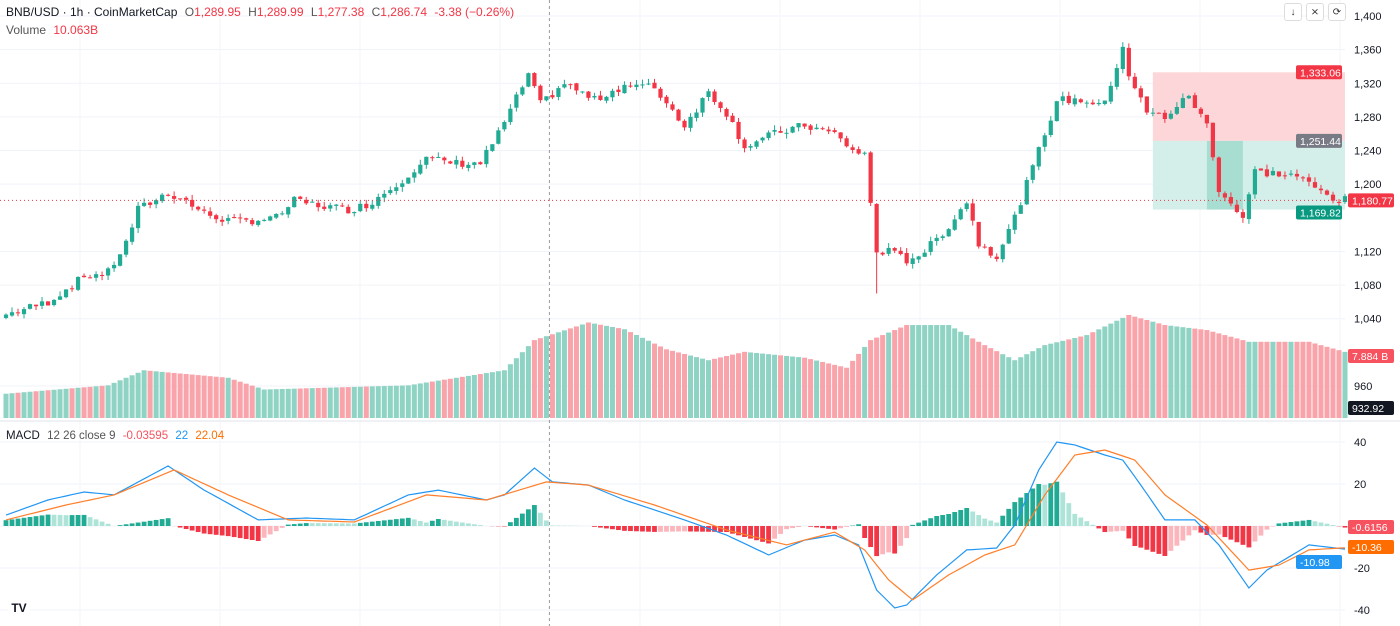 The height and width of the screenshot is (626, 1400). Describe the element at coordinates (1368, 17) in the screenshot. I see `price-axis-label: 1,400` at that location.